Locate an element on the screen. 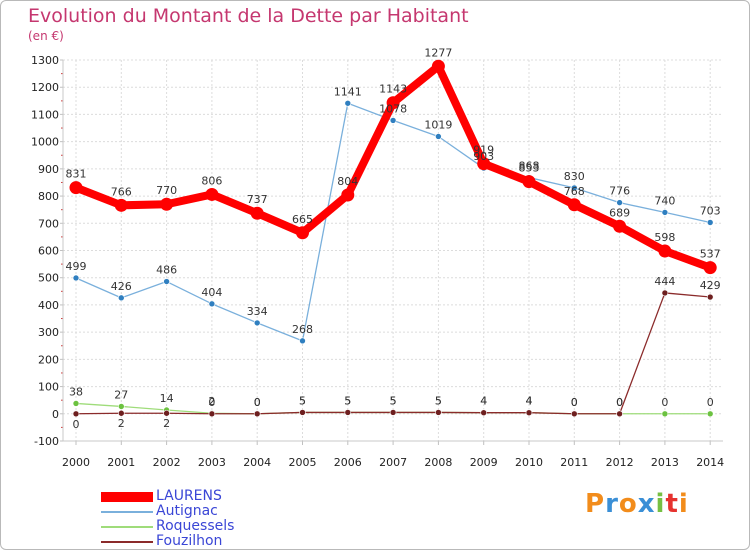 This screenshot has height=550, width=750. data-label-laurens: 537 is located at coordinates (710, 254).